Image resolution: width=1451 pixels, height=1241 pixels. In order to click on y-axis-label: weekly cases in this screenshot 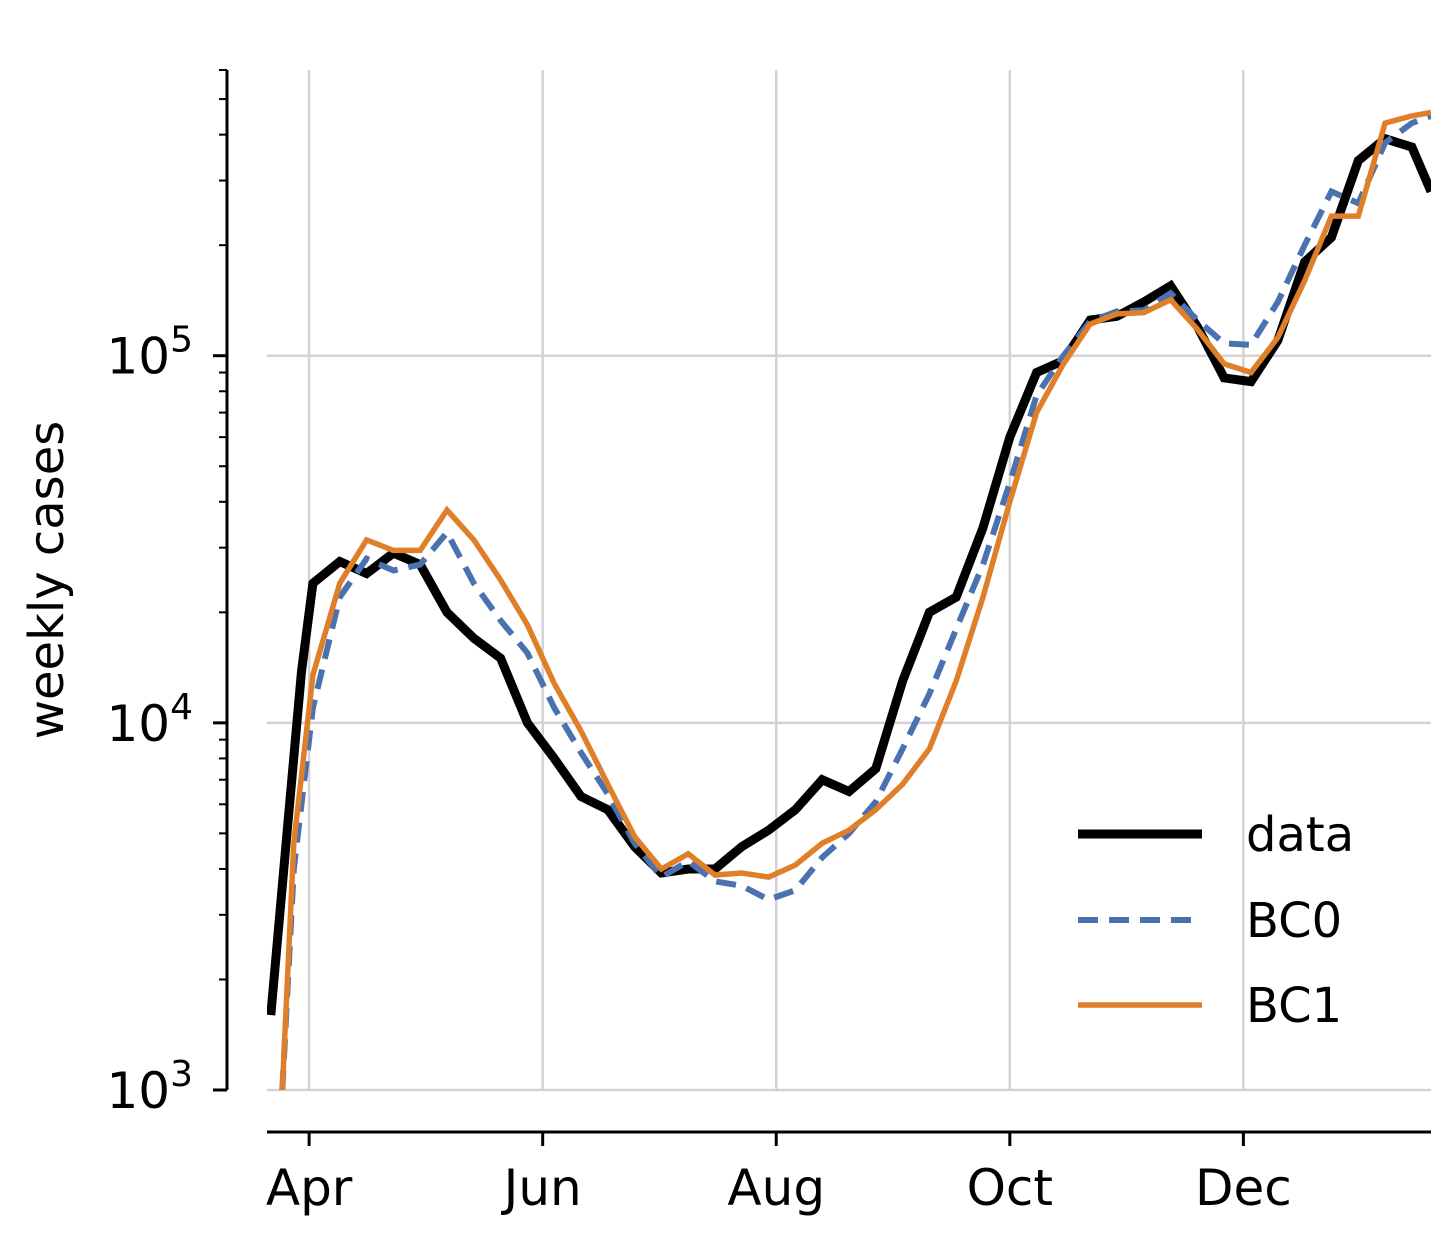, I will do `click(47, 580)`.